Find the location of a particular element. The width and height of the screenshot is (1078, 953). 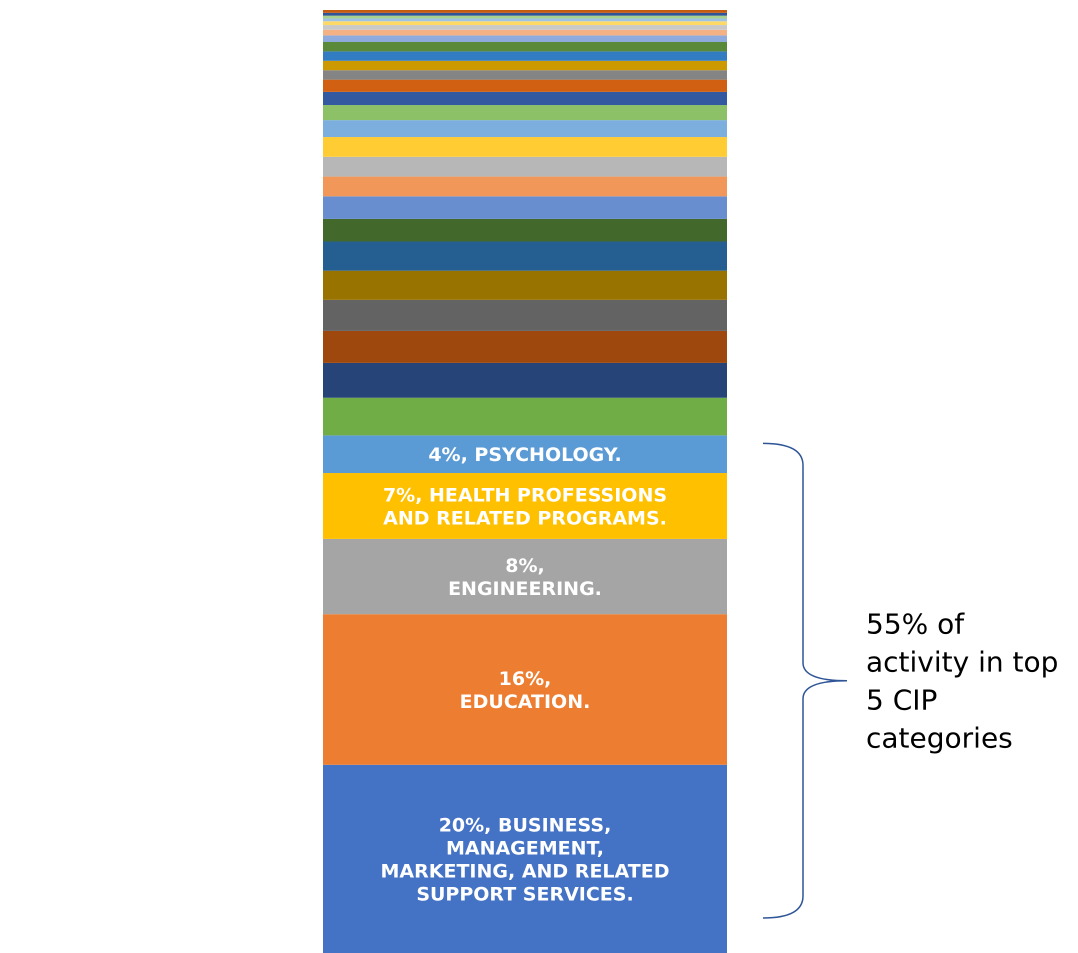

segment-label-3: 8%, ENGINEERING. is located at coordinates (525, 577).